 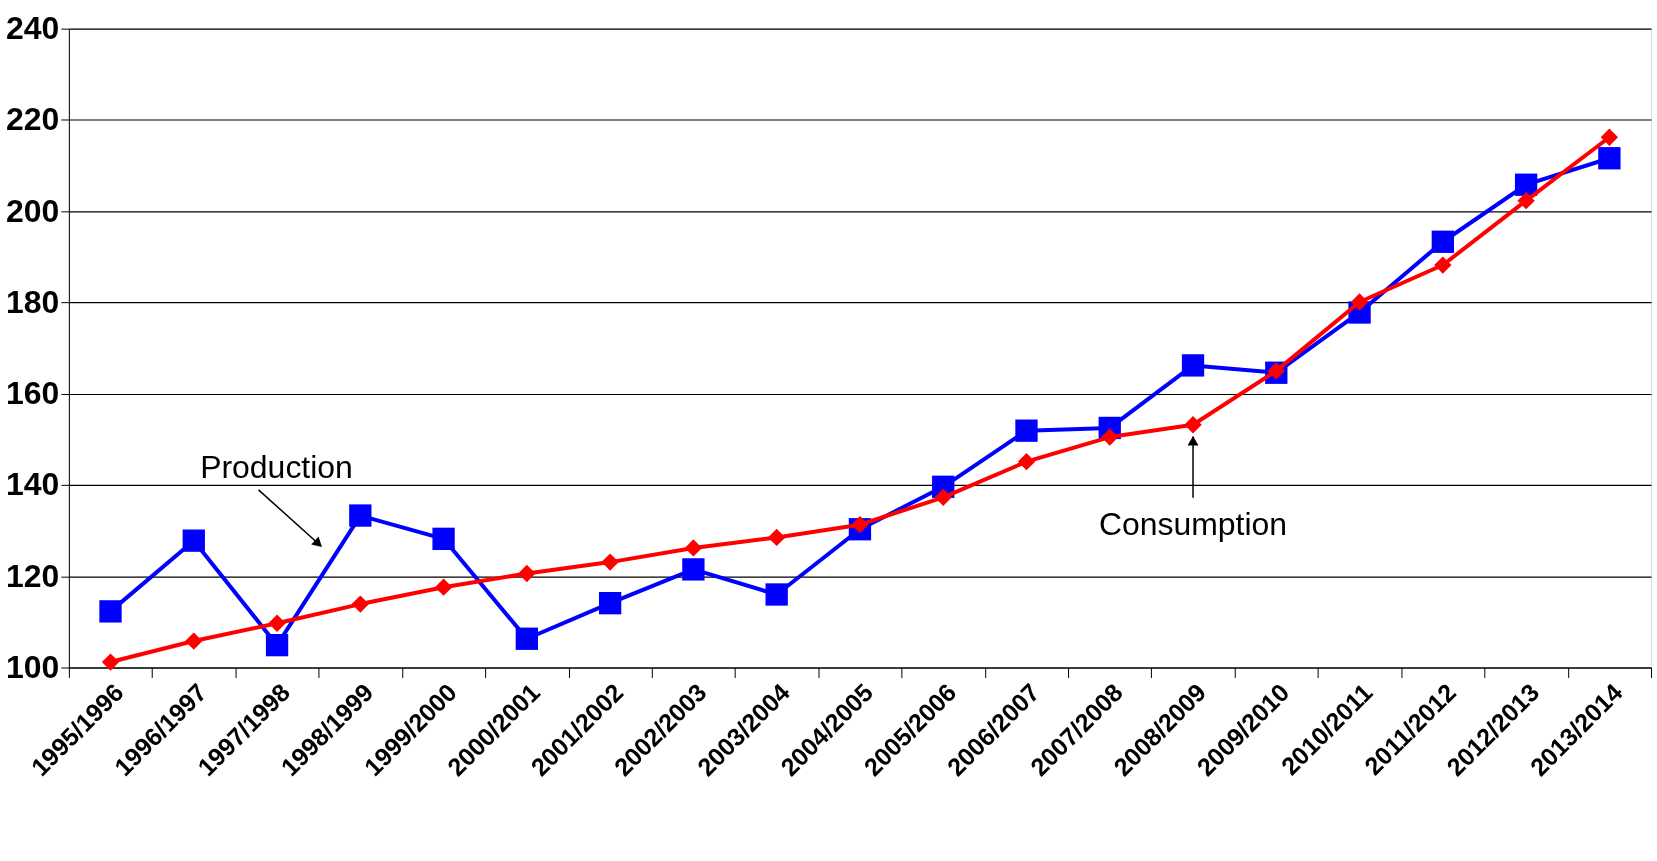 I want to click on y-tick-label: 140, so click(x=33, y=484).